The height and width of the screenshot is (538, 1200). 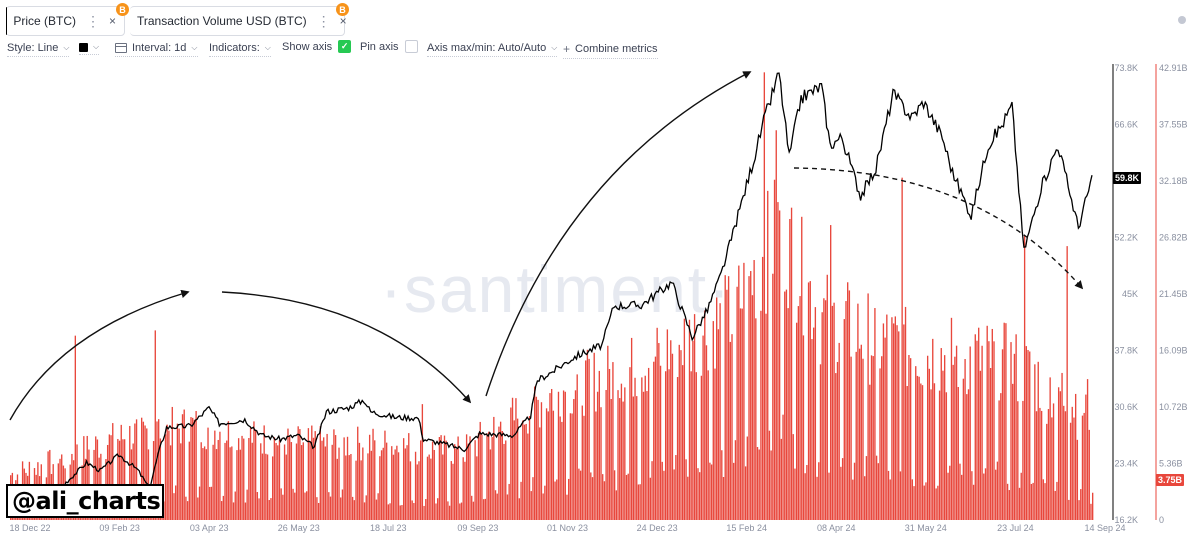 What do you see at coordinates (389, 47) in the screenshot?
I see `pin-axis-toggle: Pin axis` at bounding box center [389, 47].